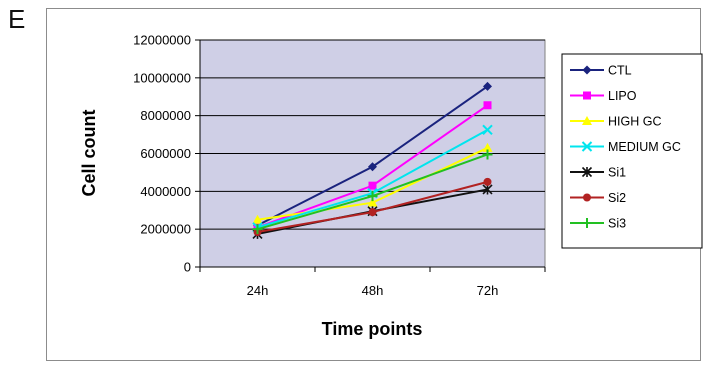  What do you see at coordinates (89, 152) in the screenshot?
I see `y-axis-title: Cell count` at bounding box center [89, 152].